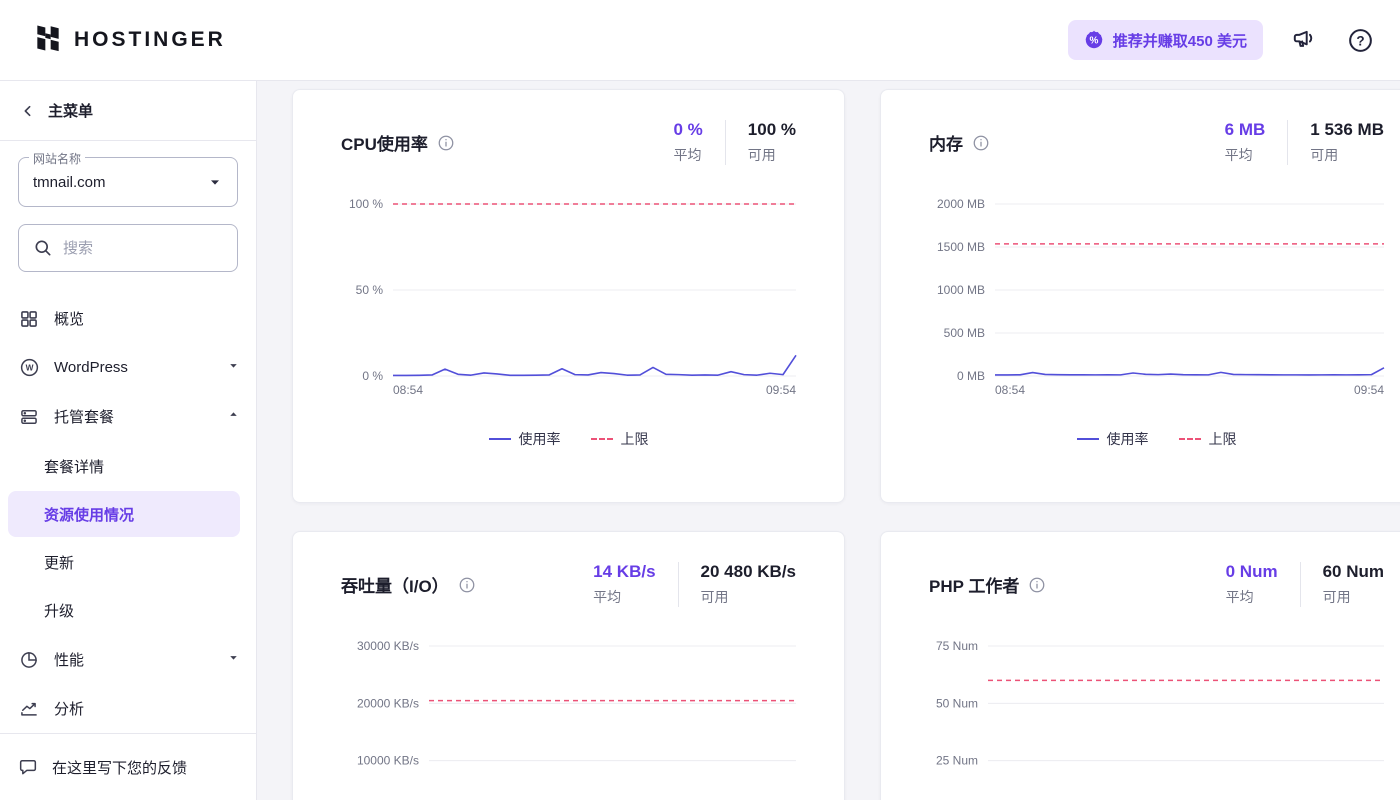 Image resolution: width=1400 pixels, height=800 pixels. I want to click on avg-value: 14 KB/s, so click(624, 571).